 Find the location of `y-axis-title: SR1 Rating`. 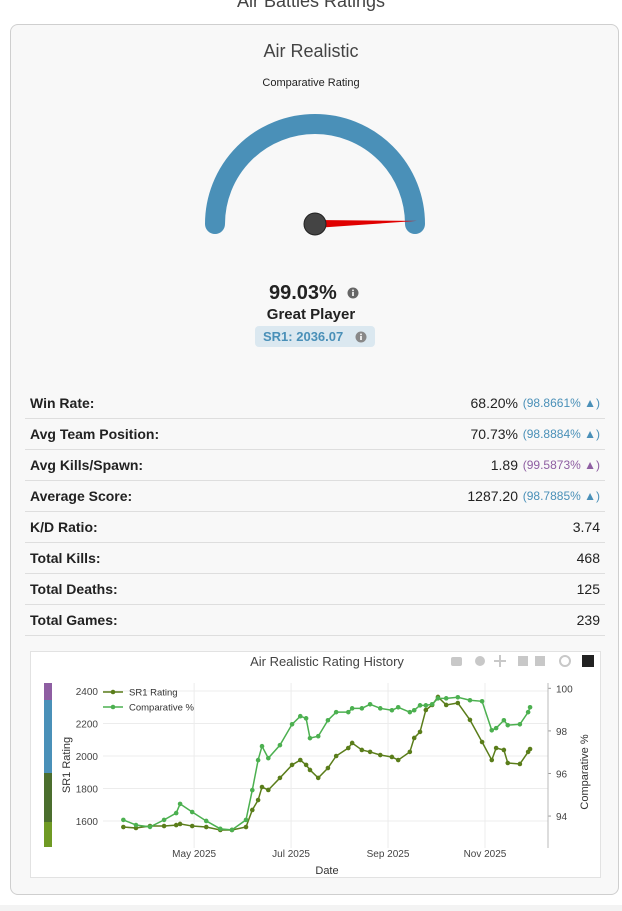

y-axis-title: SR1 Rating is located at coordinates (67, 765).